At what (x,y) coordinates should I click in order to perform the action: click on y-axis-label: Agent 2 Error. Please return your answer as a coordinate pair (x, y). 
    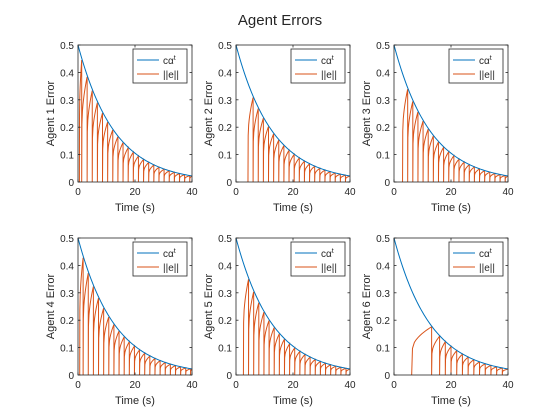
    Looking at the image, I should click on (209, 113).